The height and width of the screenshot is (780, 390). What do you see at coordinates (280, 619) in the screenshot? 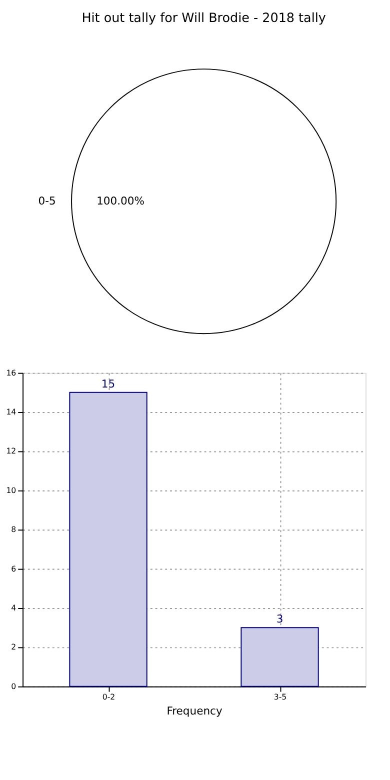
I see `data-label: 3` at bounding box center [280, 619].